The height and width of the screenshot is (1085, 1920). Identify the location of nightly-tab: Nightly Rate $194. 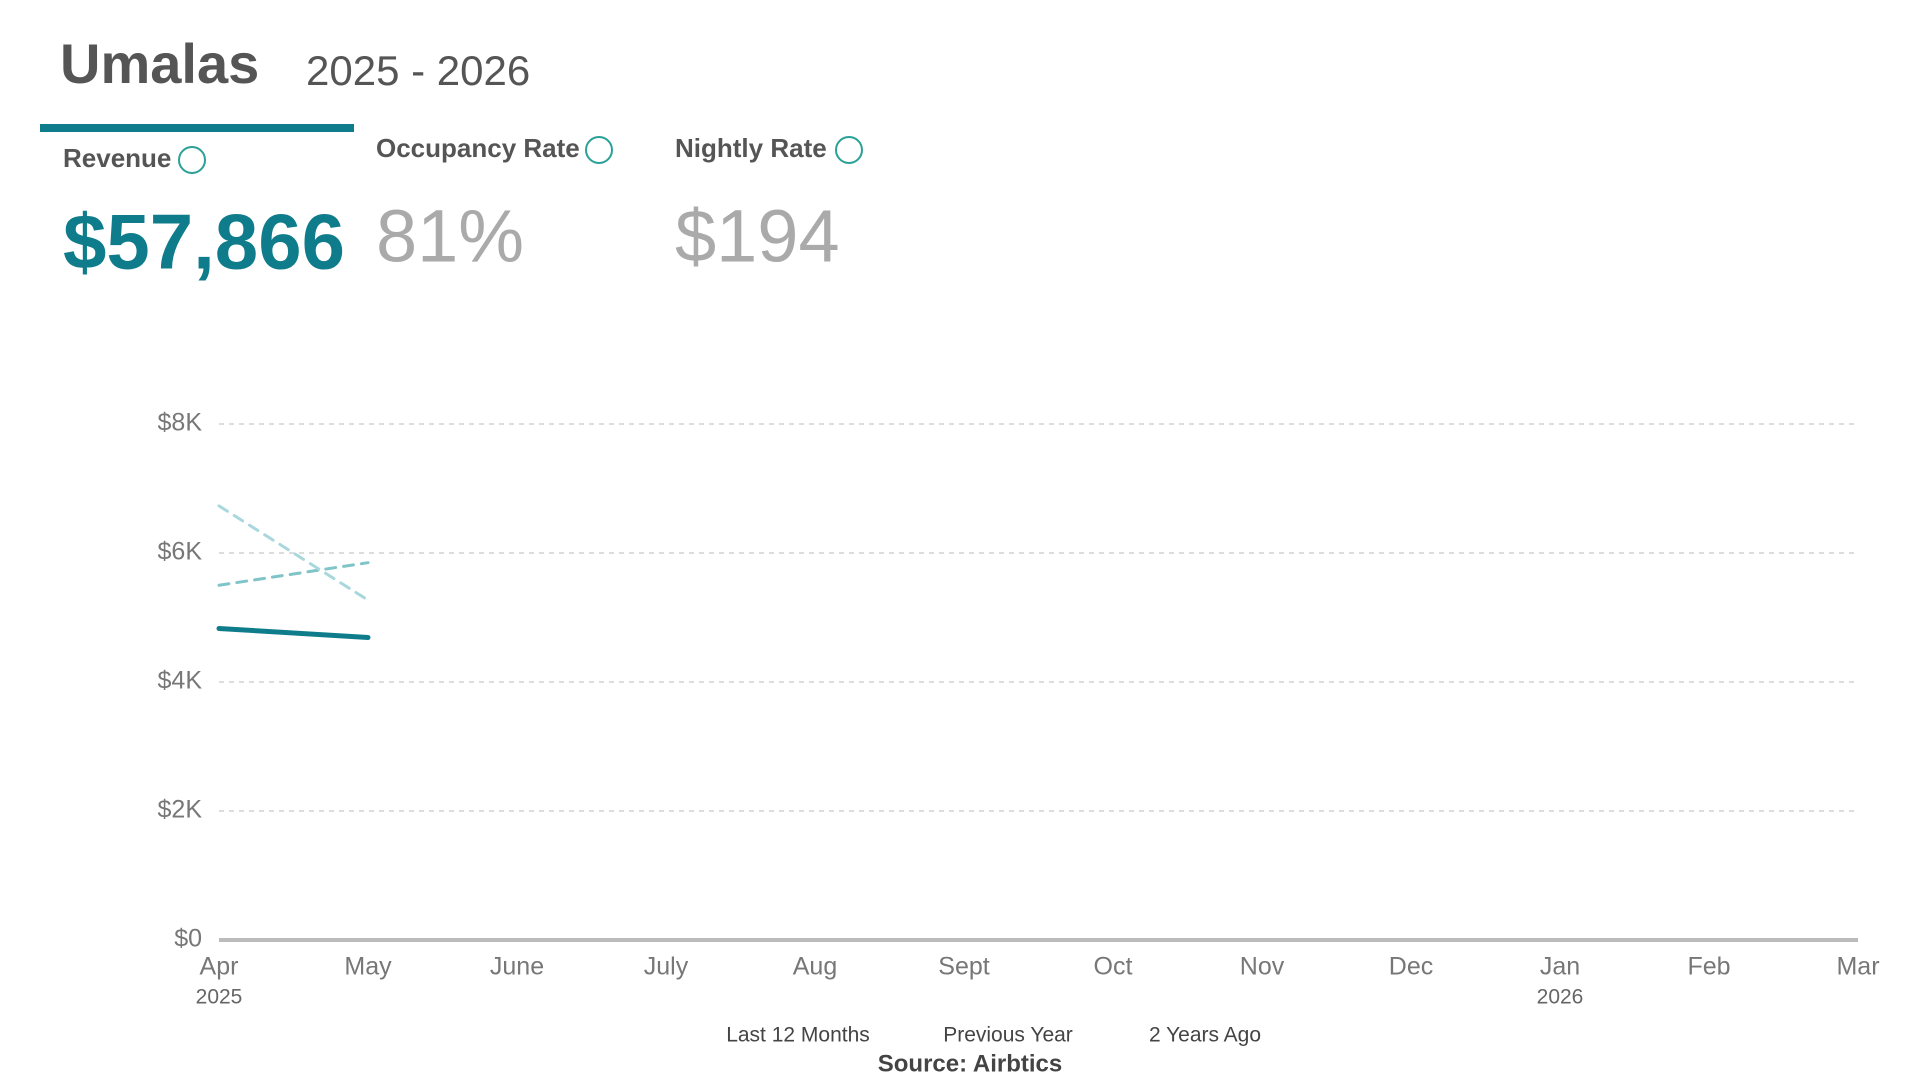
(769, 205).